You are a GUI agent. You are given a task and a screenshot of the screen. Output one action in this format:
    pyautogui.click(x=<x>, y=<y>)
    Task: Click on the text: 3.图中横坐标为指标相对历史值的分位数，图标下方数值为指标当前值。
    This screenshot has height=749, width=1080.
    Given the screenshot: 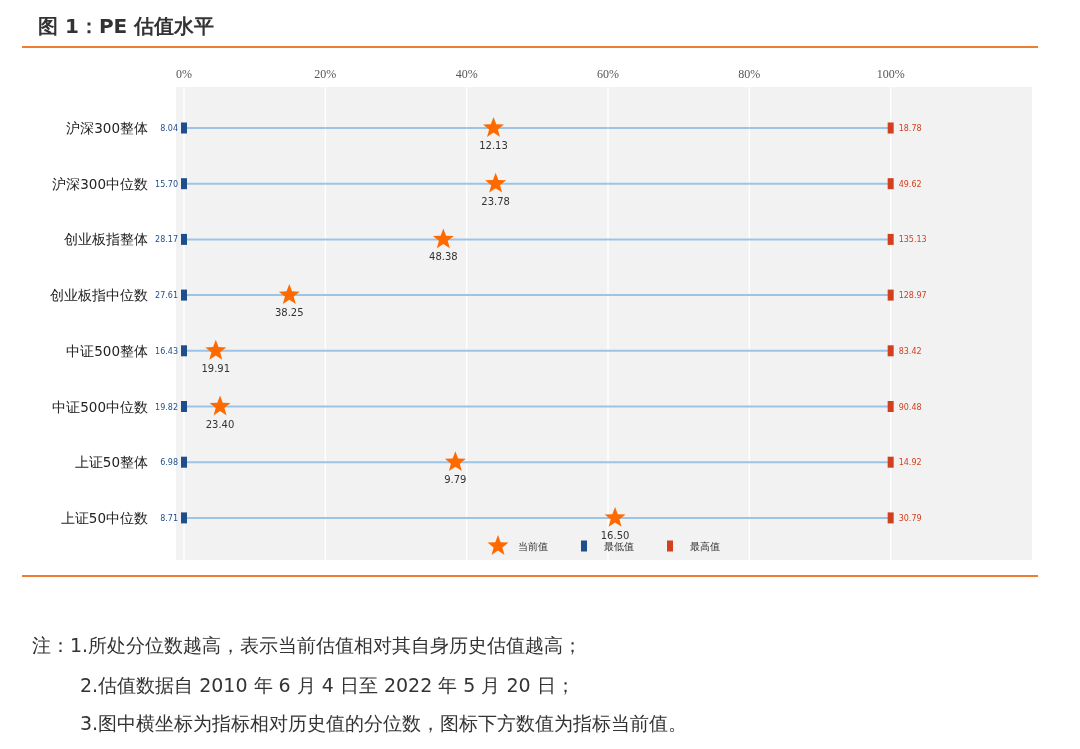 What is the action you would take?
    pyautogui.click(x=384, y=723)
    